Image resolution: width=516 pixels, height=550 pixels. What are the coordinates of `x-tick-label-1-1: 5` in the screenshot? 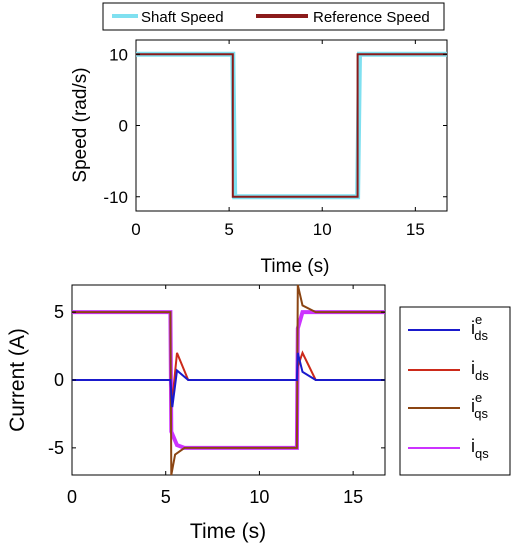 It's located at (166, 497).